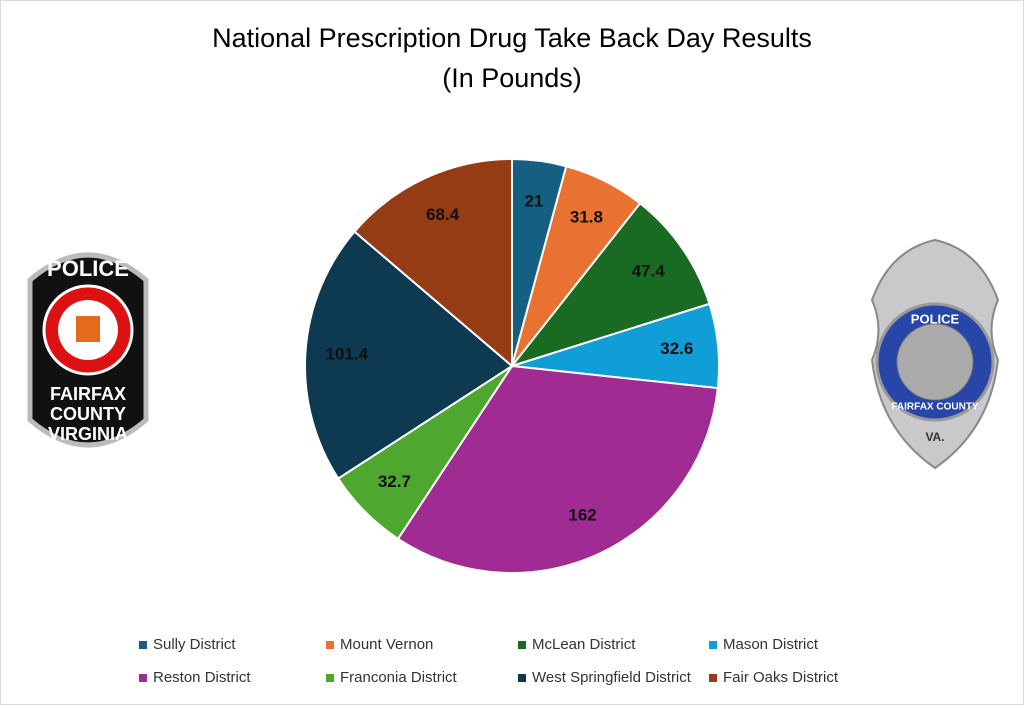  I want to click on chart-subtitle: (In Pounds), so click(512, 78).